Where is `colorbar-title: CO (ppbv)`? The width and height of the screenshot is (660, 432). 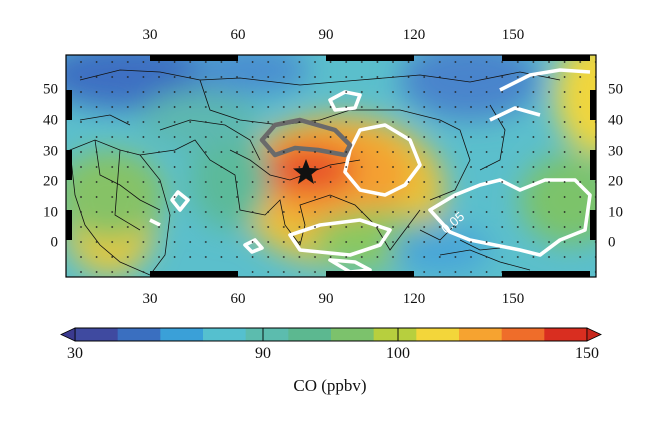
colorbar-title: CO (ppbv) is located at coordinates (330, 385).